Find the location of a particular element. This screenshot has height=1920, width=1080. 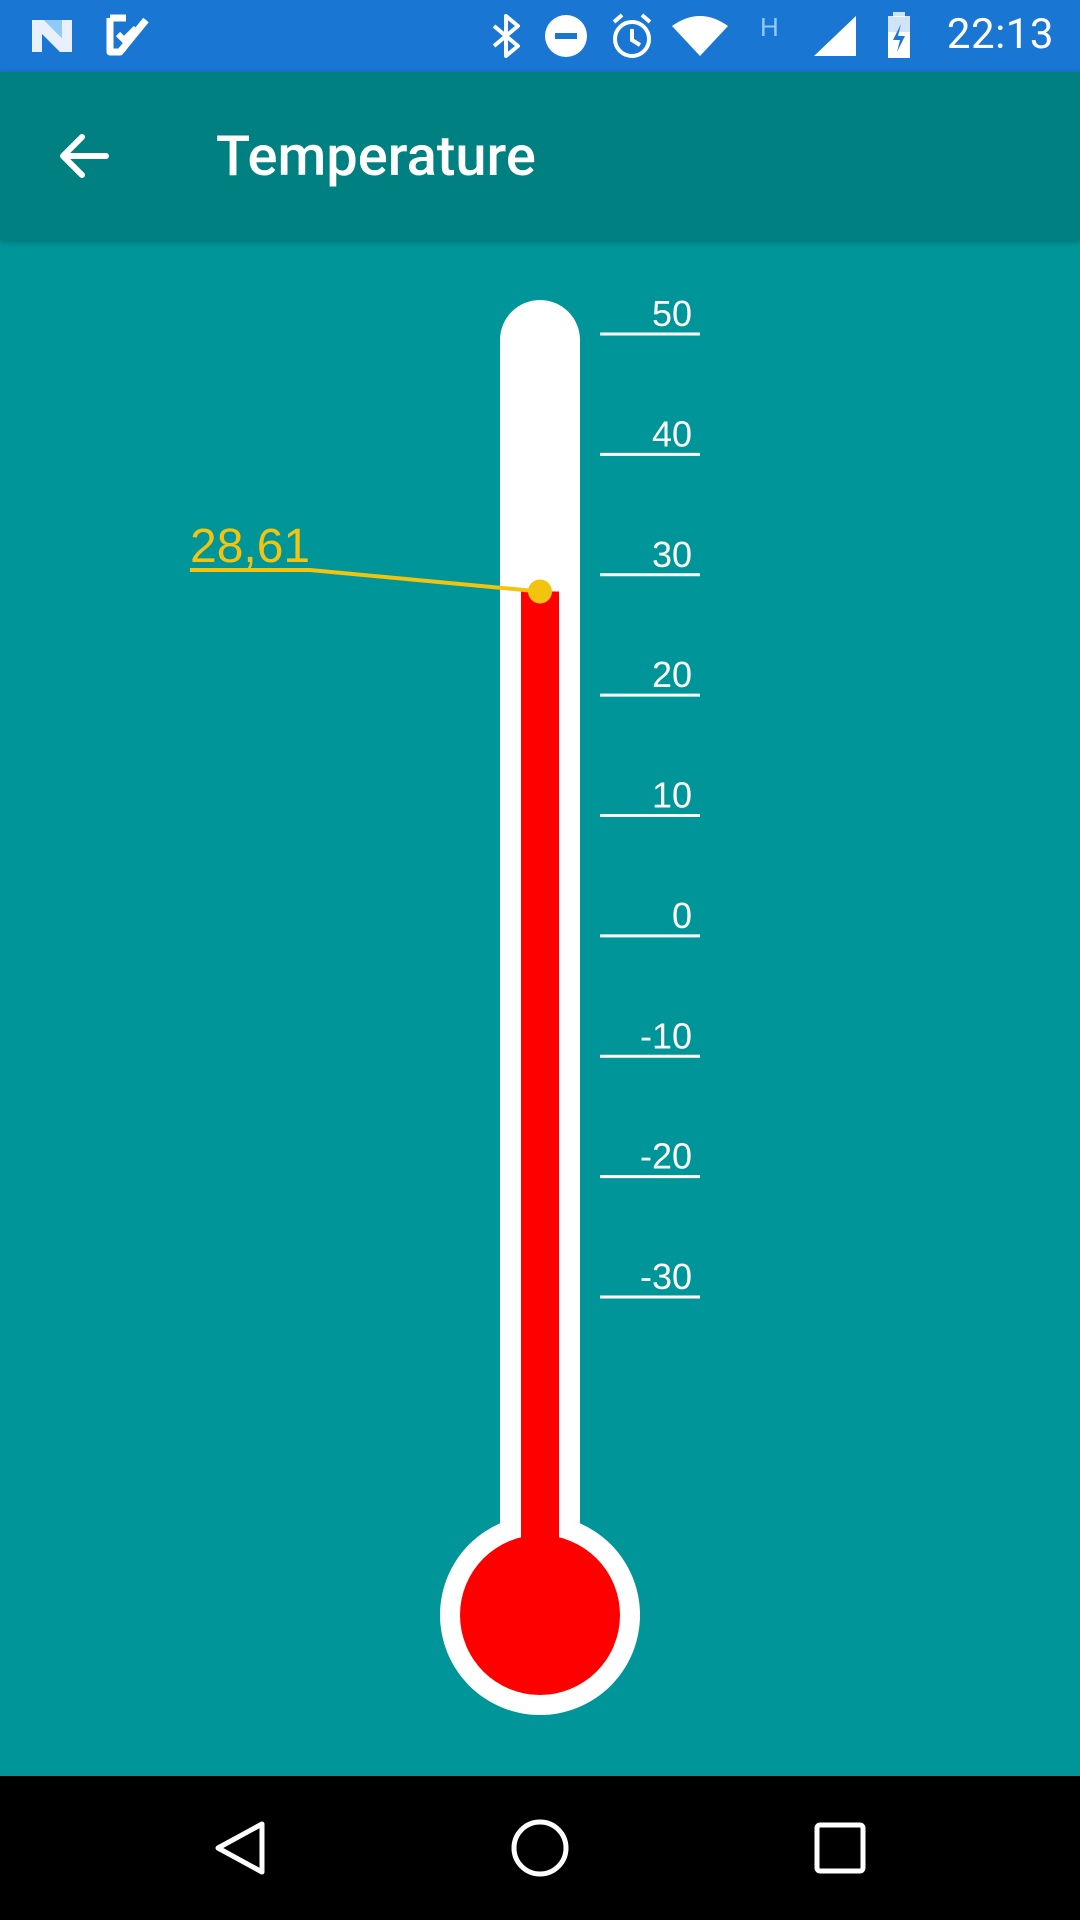

back-button is located at coordinates (84, 156).